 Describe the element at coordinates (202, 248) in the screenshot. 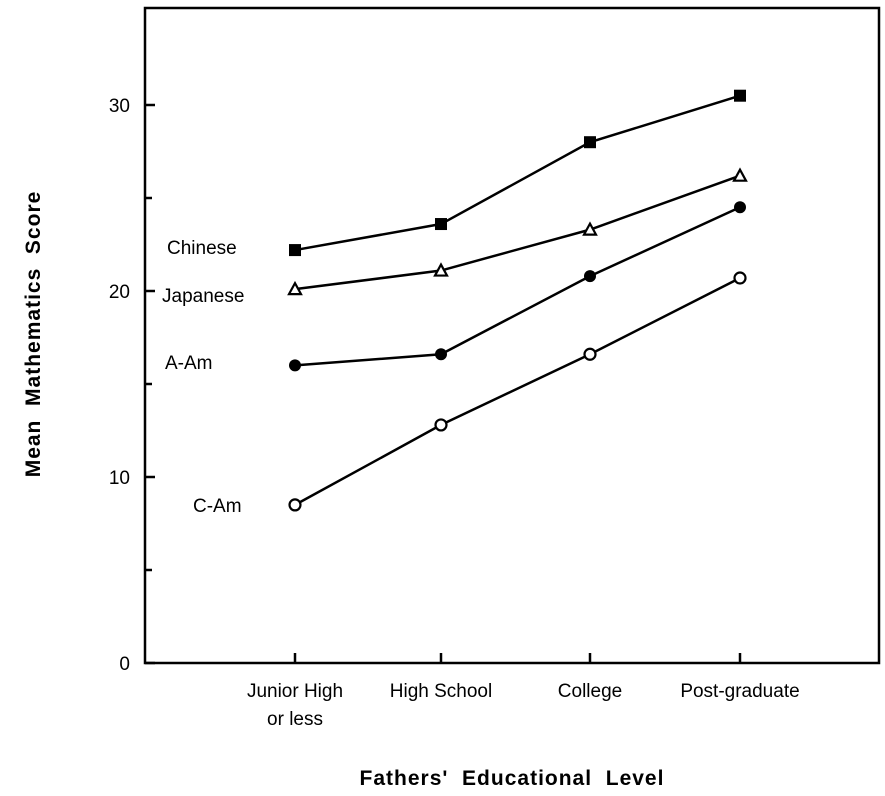

I see `series-label-chinese: Chinese` at that location.